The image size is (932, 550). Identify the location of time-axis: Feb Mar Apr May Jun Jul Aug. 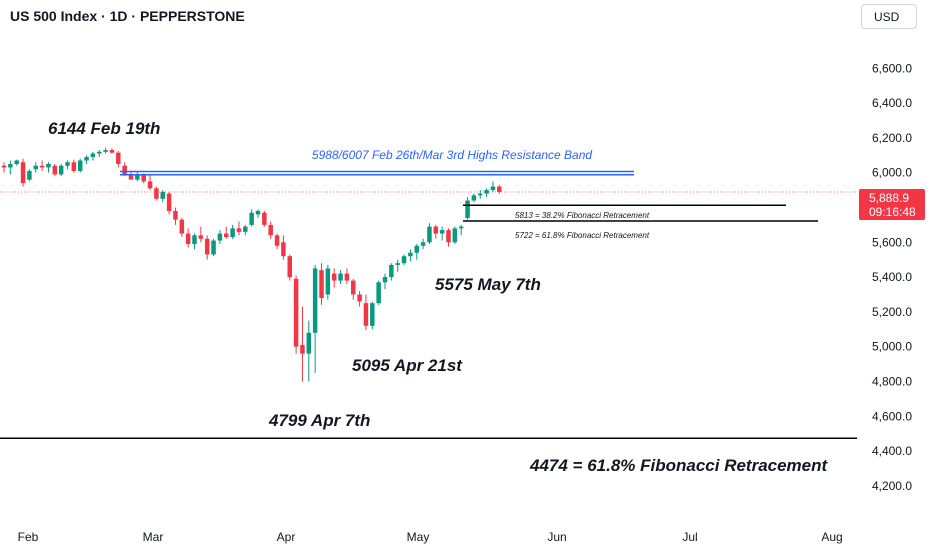
(430, 537).